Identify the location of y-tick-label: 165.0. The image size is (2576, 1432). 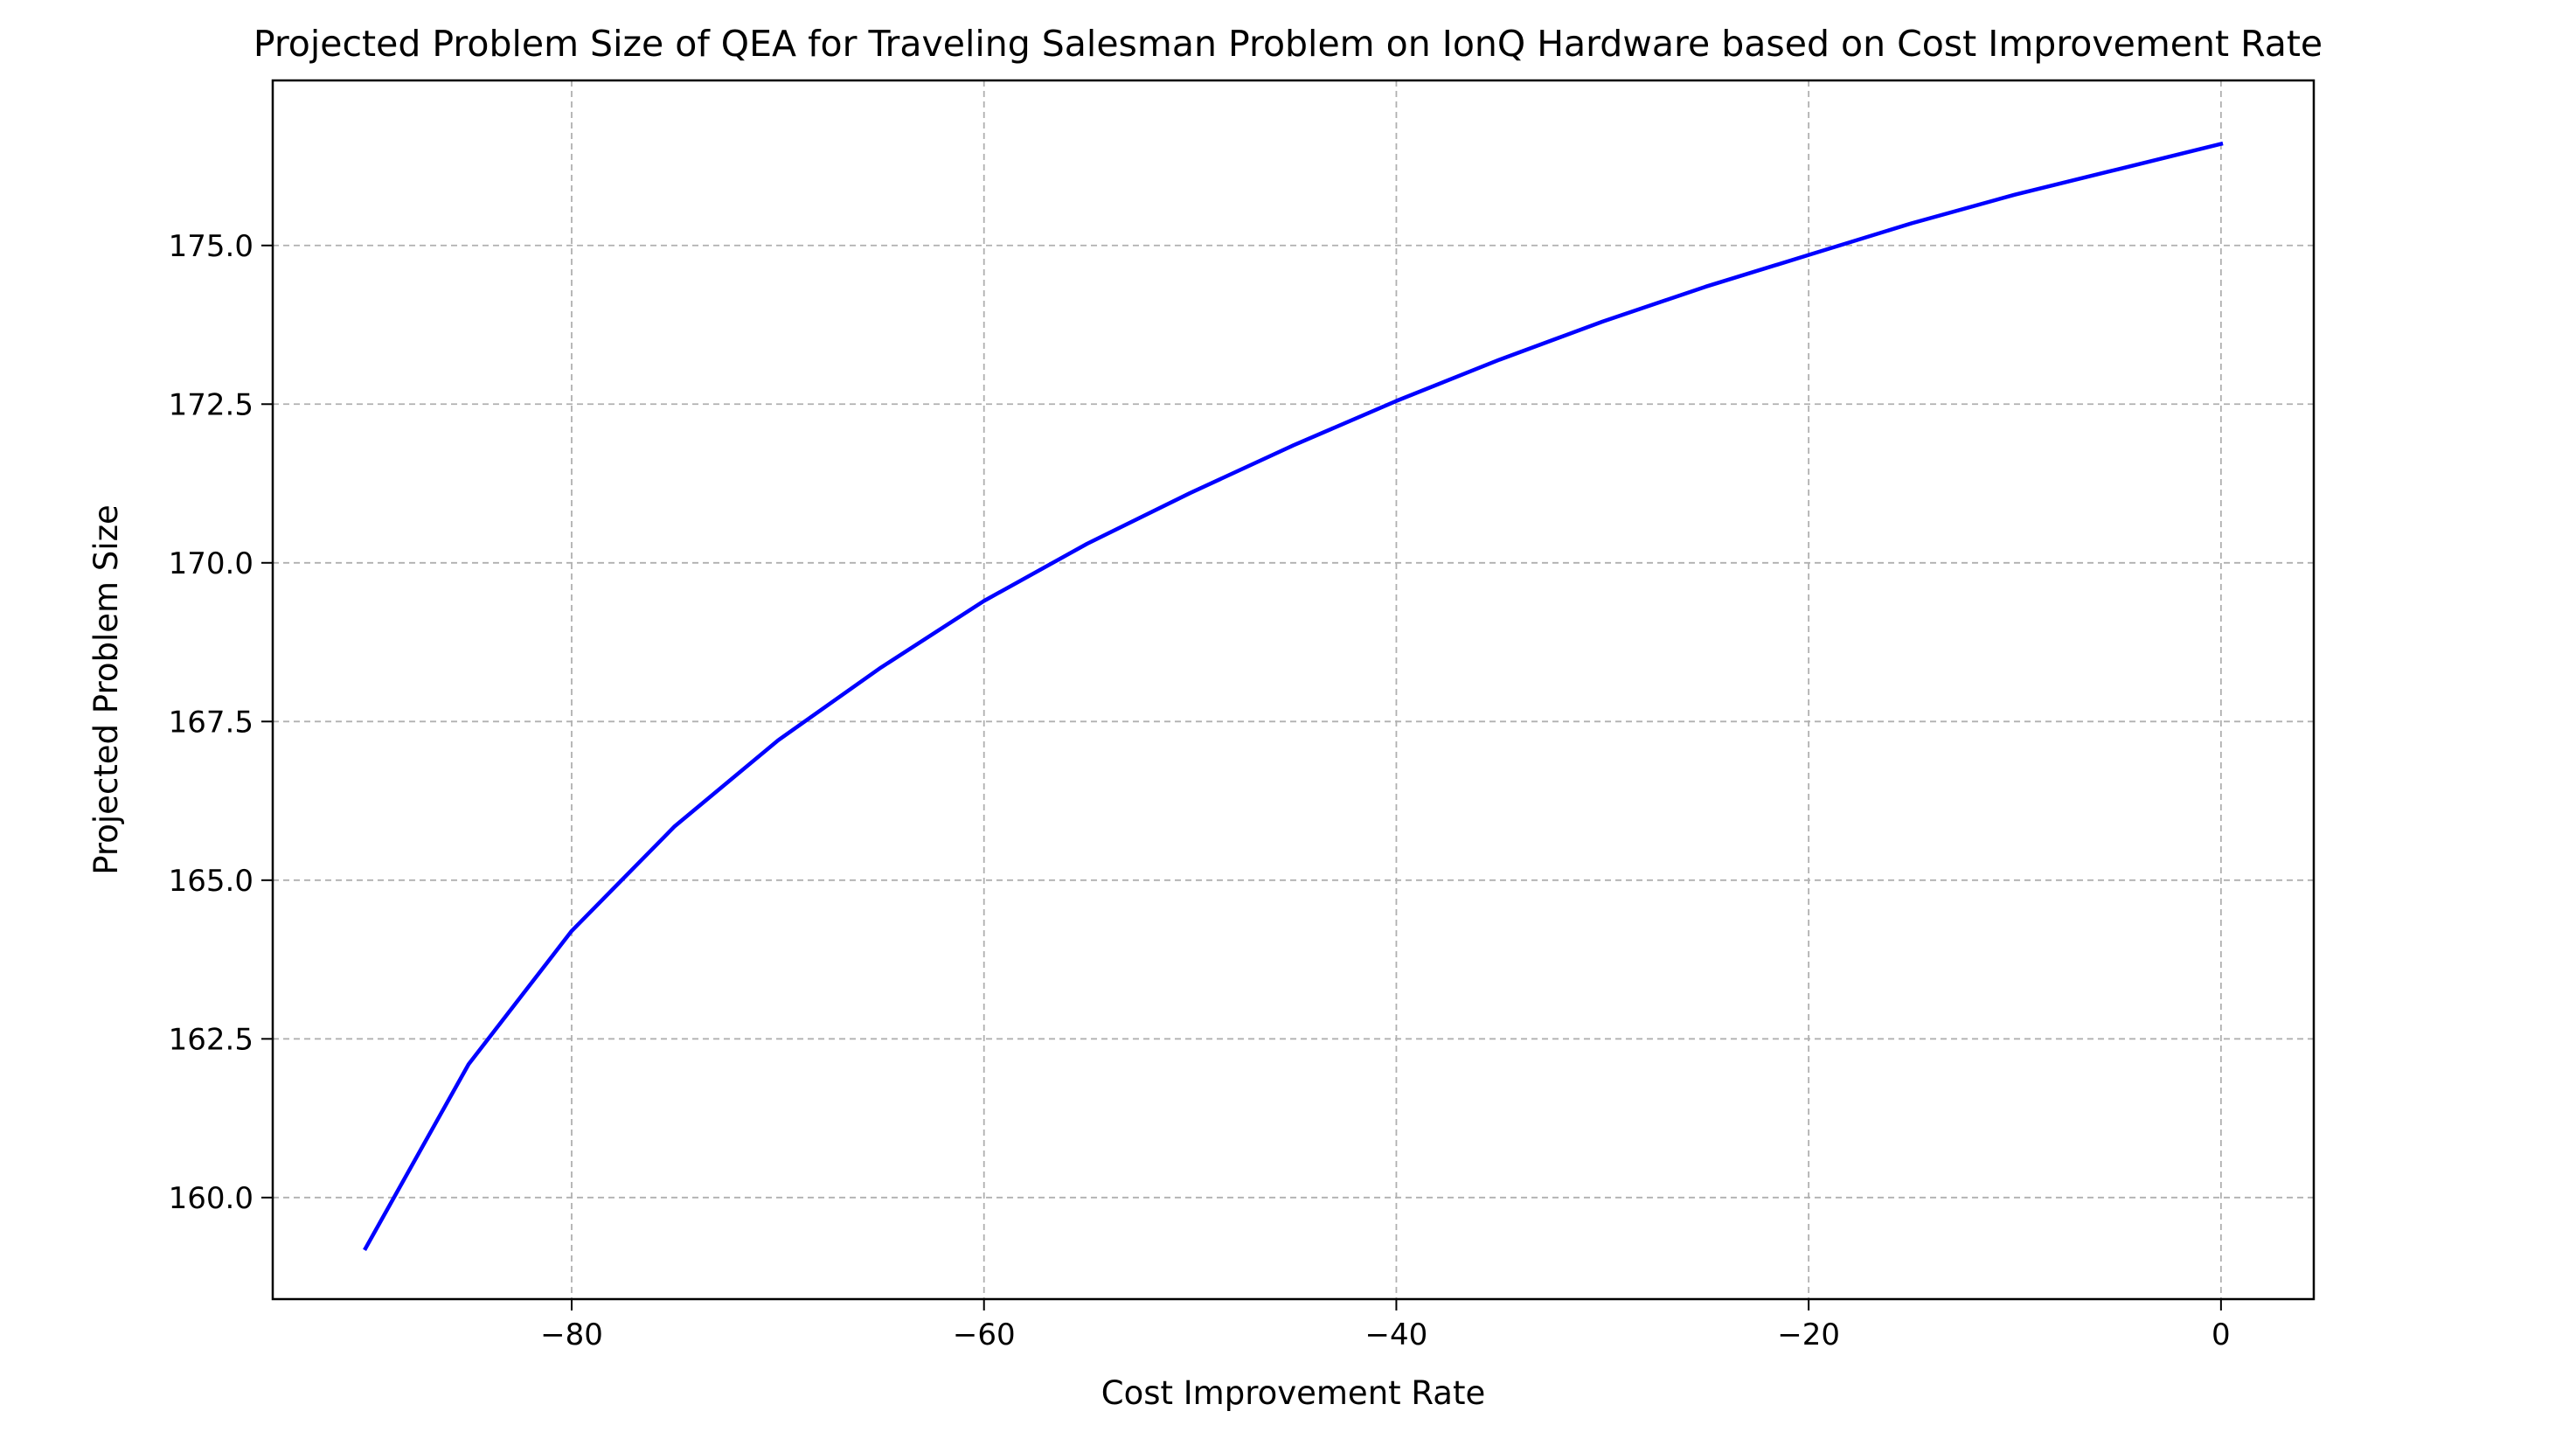
(211, 881).